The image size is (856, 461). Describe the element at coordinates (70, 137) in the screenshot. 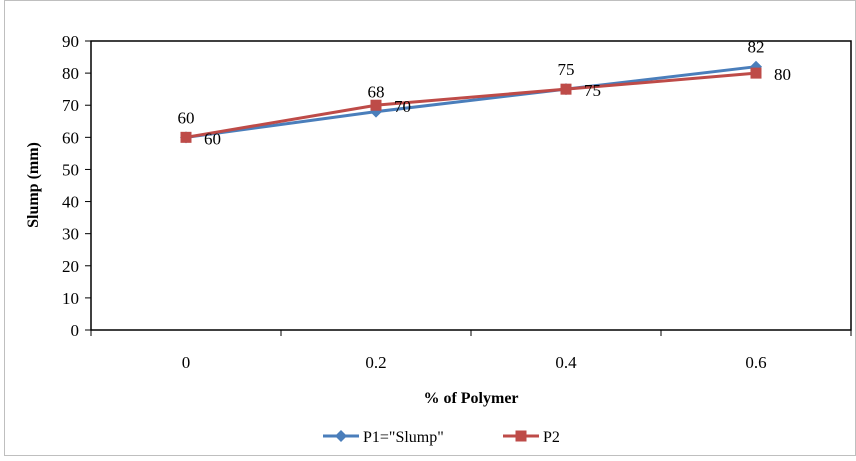

I see `y-tick-label: 60` at that location.